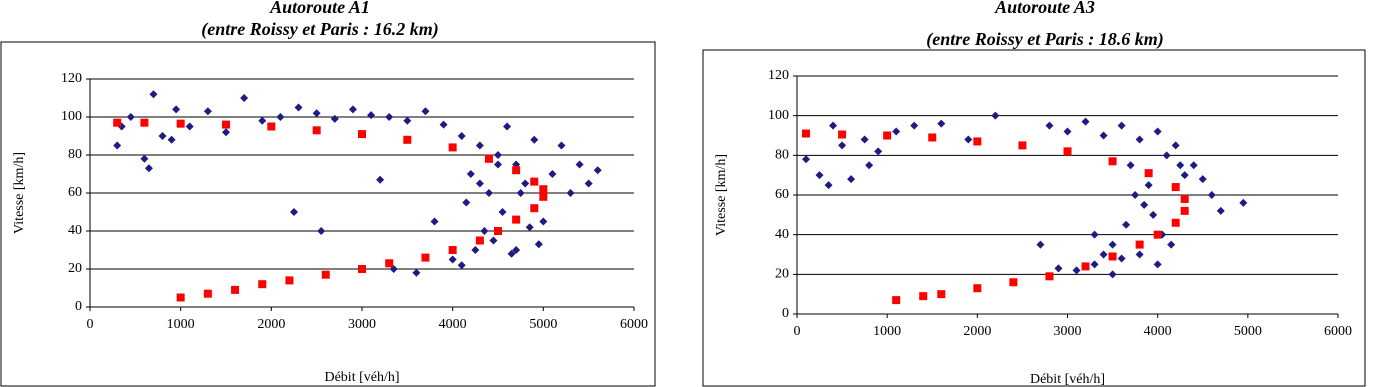  Describe the element at coordinates (785, 313) in the screenshot. I see `y-tick-label: 0` at that location.